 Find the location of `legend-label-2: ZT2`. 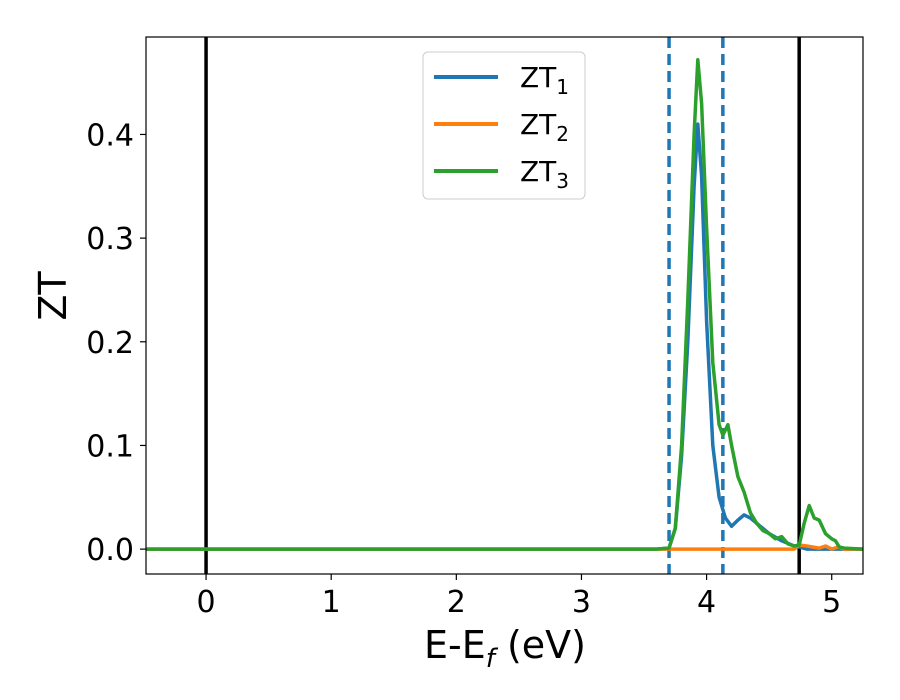

legend-label-2: ZT2 is located at coordinates (544, 127).